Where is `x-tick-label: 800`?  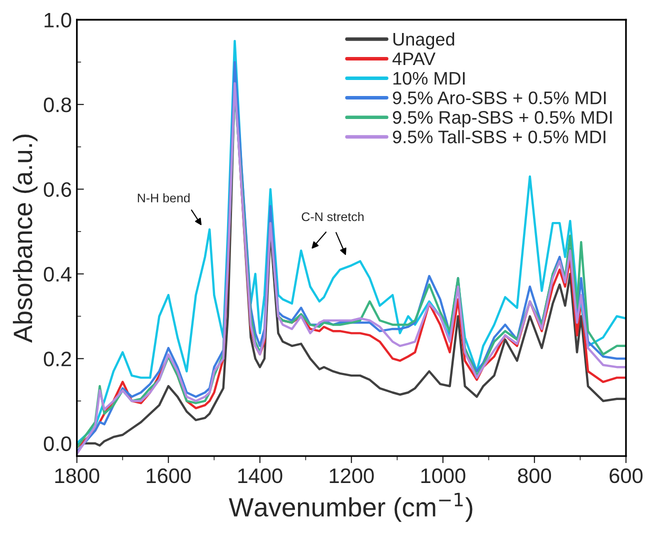 x-tick-label: 800 is located at coordinates (535, 476).